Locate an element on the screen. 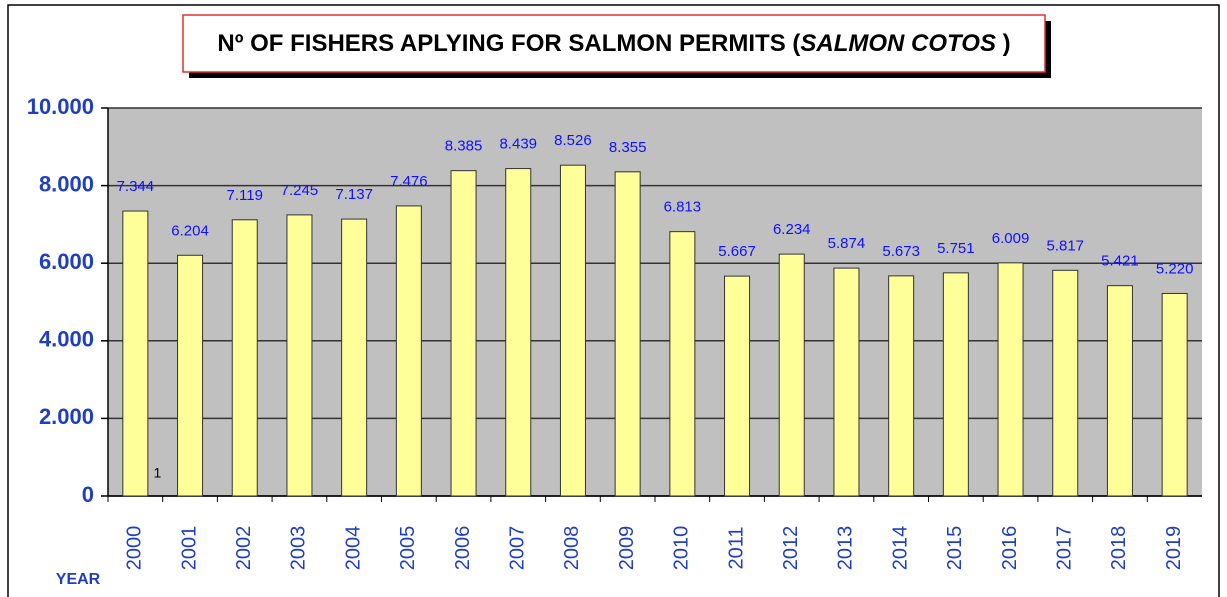  x-tick-label: 2014 is located at coordinates (900, 548).